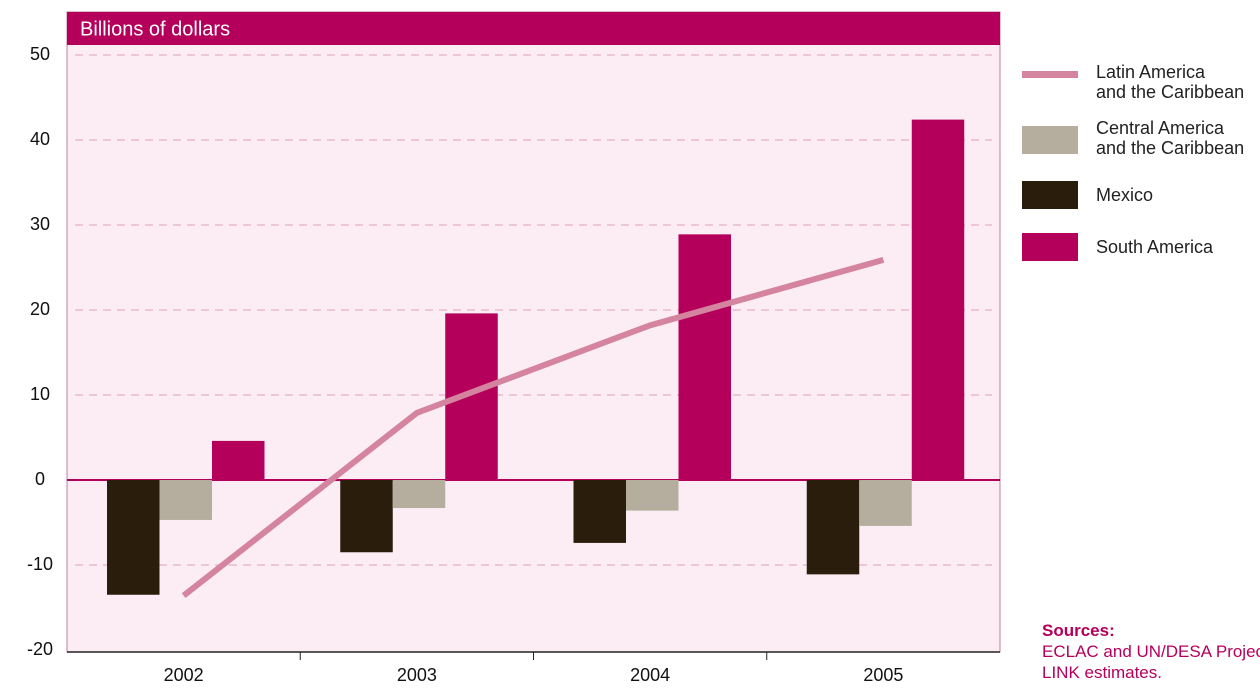  What do you see at coordinates (1078, 630) in the screenshot?
I see `sources-title: Sources:` at bounding box center [1078, 630].